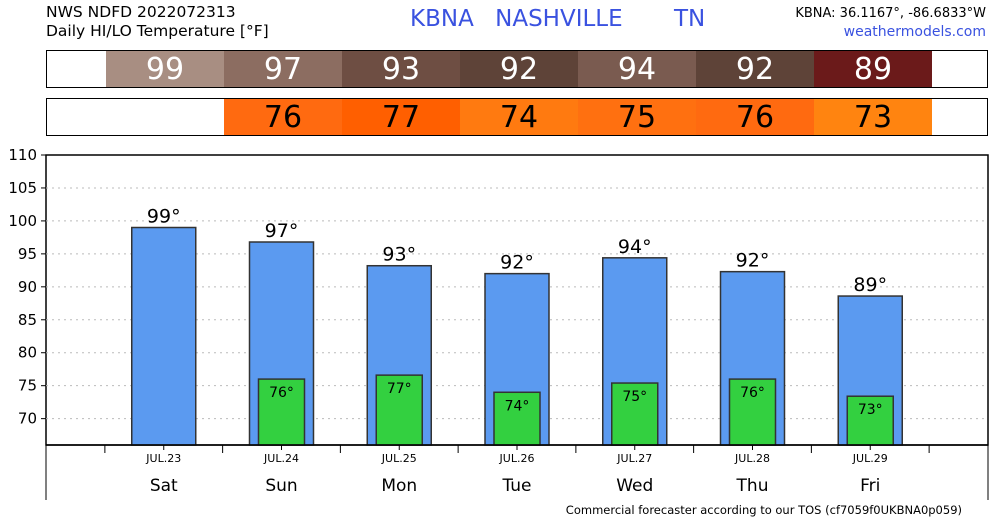 This screenshot has width=1000, height=520. What do you see at coordinates (634, 458) in the screenshot?
I see `x-date-label: JUL.27` at bounding box center [634, 458].